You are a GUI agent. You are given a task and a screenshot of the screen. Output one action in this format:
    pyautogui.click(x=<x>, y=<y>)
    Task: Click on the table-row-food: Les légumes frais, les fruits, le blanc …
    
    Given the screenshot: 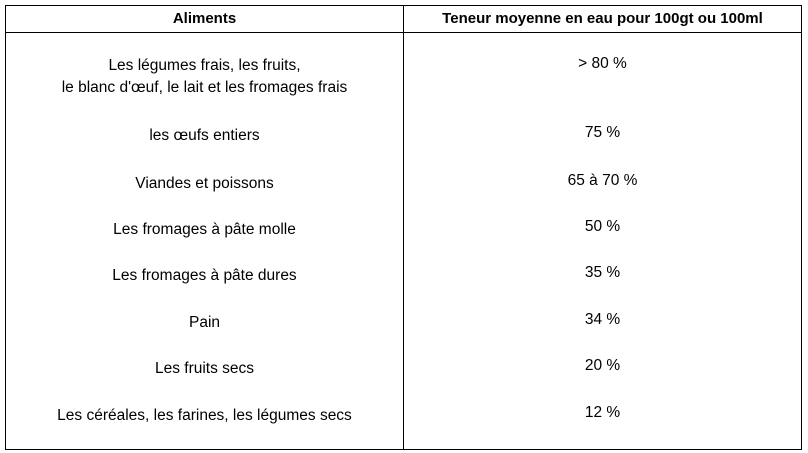 What is the action you would take?
    pyautogui.click(x=204, y=76)
    